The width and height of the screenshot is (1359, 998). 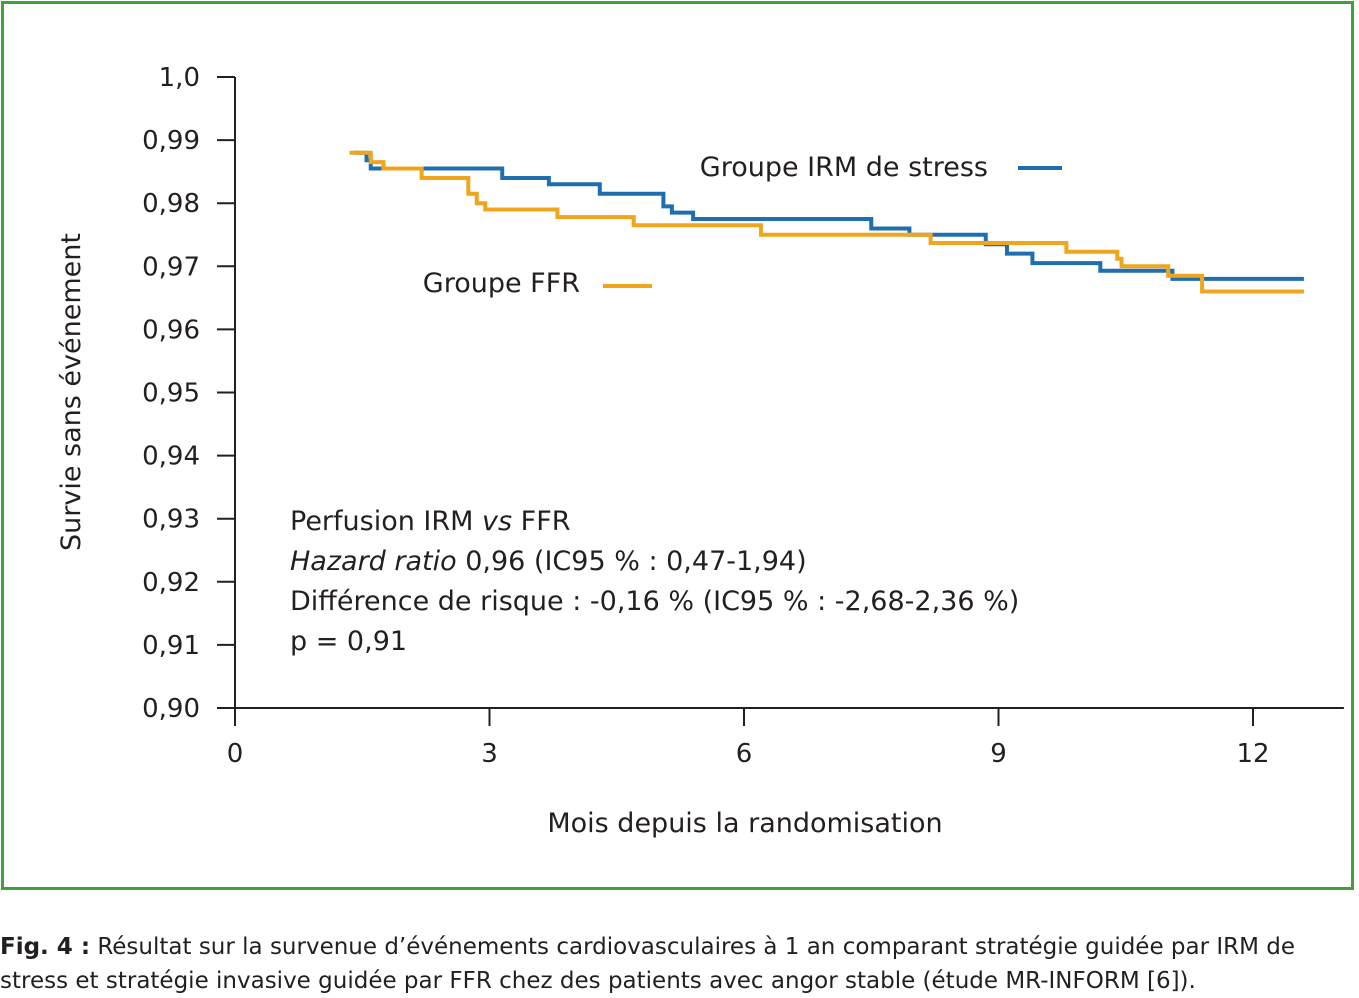 What do you see at coordinates (497, 521) in the screenshot?
I see `annotation-span: vs` at bounding box center [497, 521].